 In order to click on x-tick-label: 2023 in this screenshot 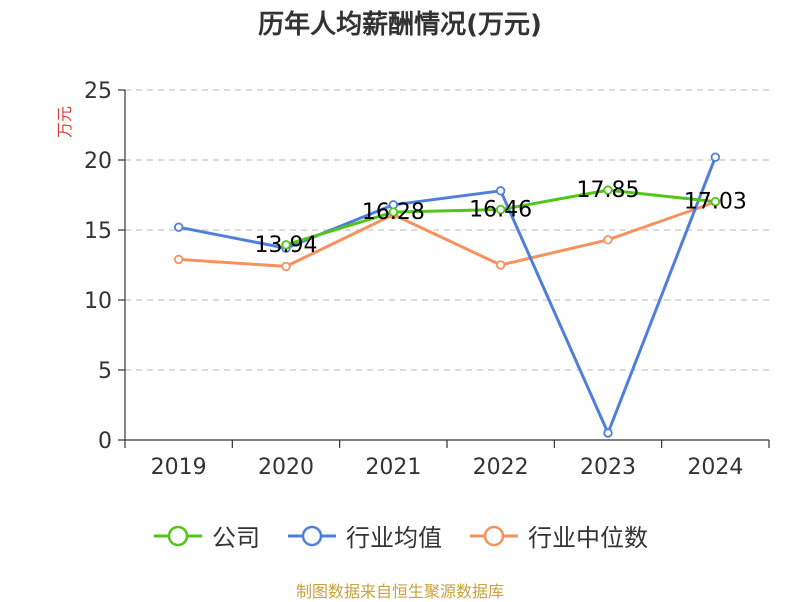, I will do `click(608, 467)`.